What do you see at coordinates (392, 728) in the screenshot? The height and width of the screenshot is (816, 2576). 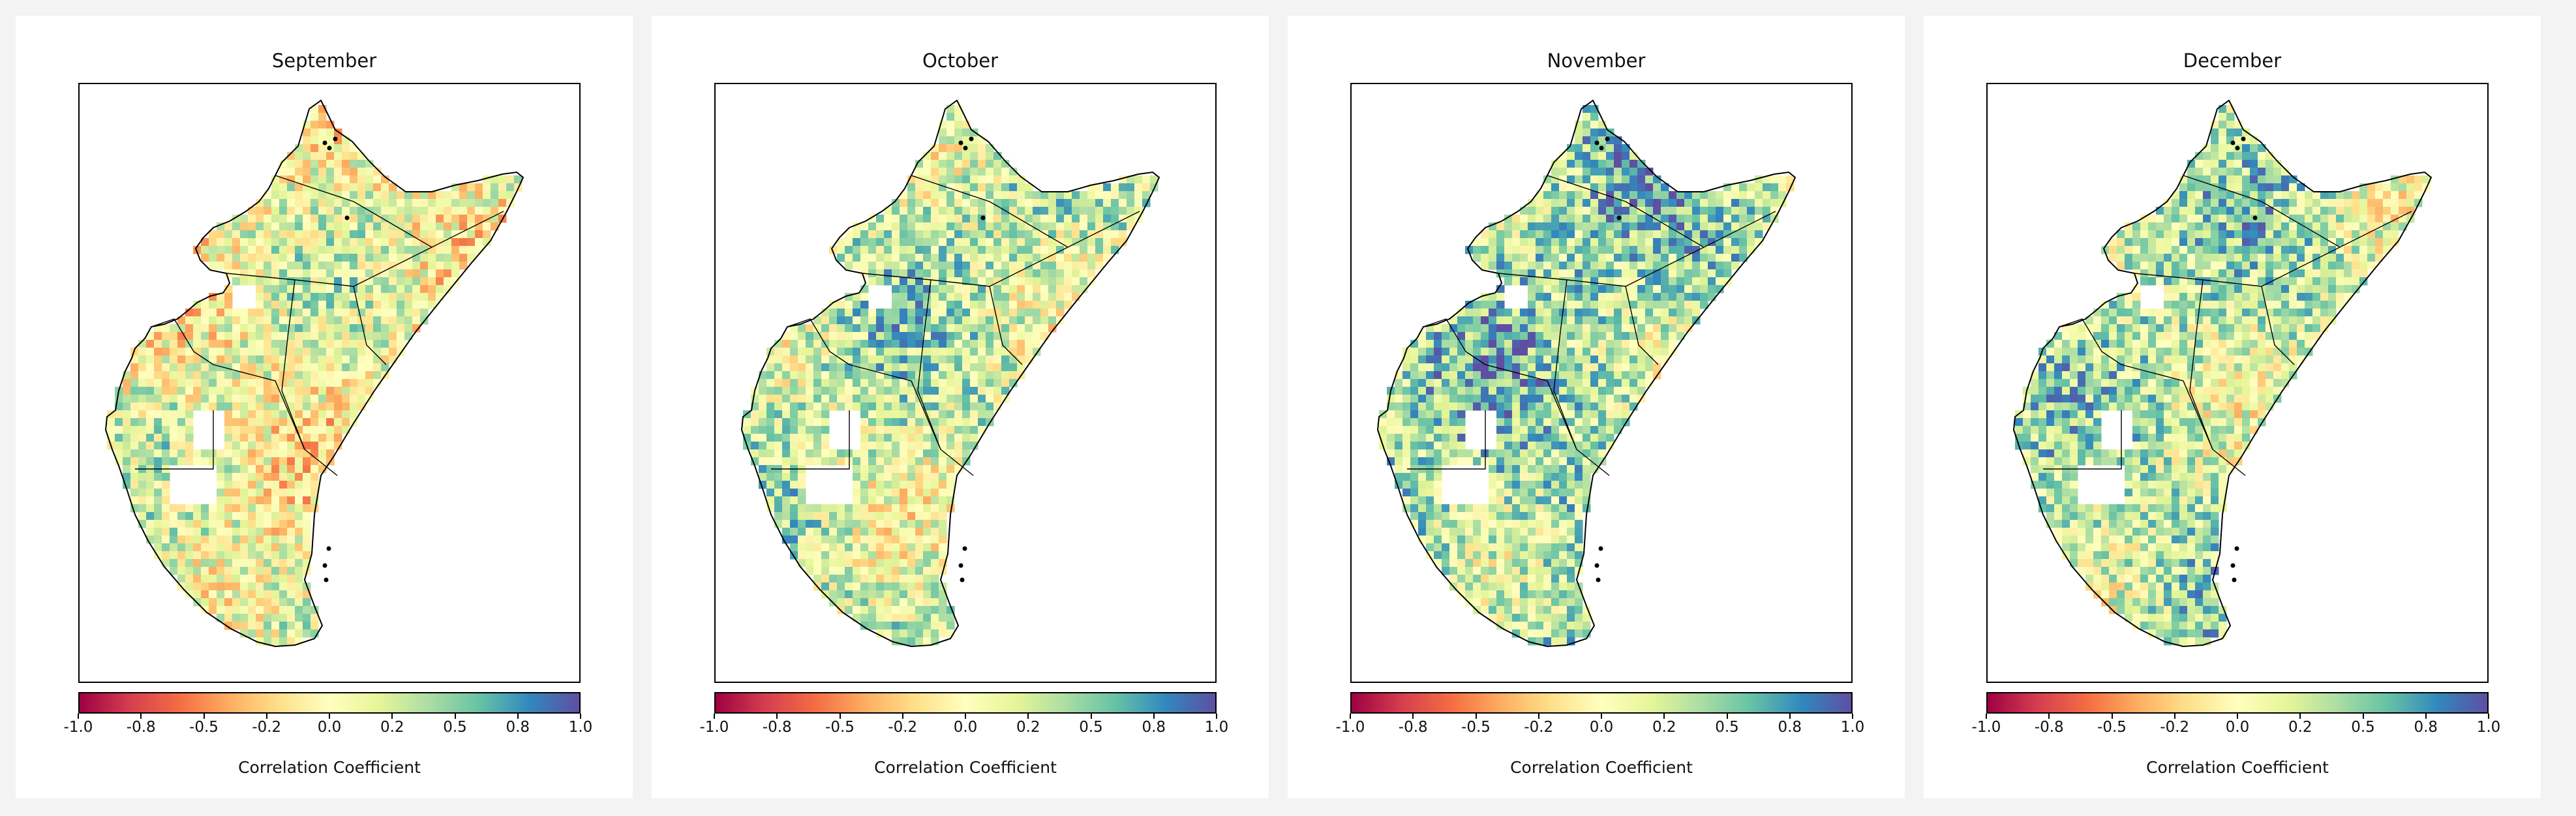 I see `colorbar-tick-label: 0.2` at bounding box center [392, 728].